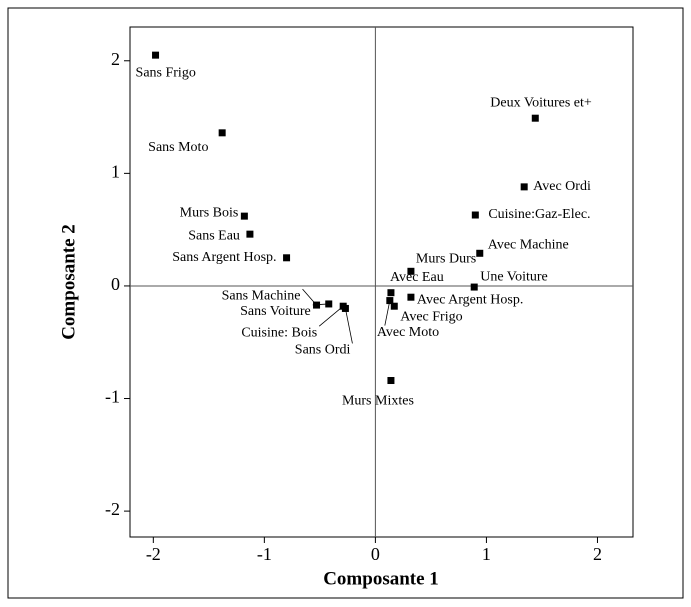 The height and width of the screenshot is (607, 691). I want to click on point-label: Avec Frigo, so click(431, 316).